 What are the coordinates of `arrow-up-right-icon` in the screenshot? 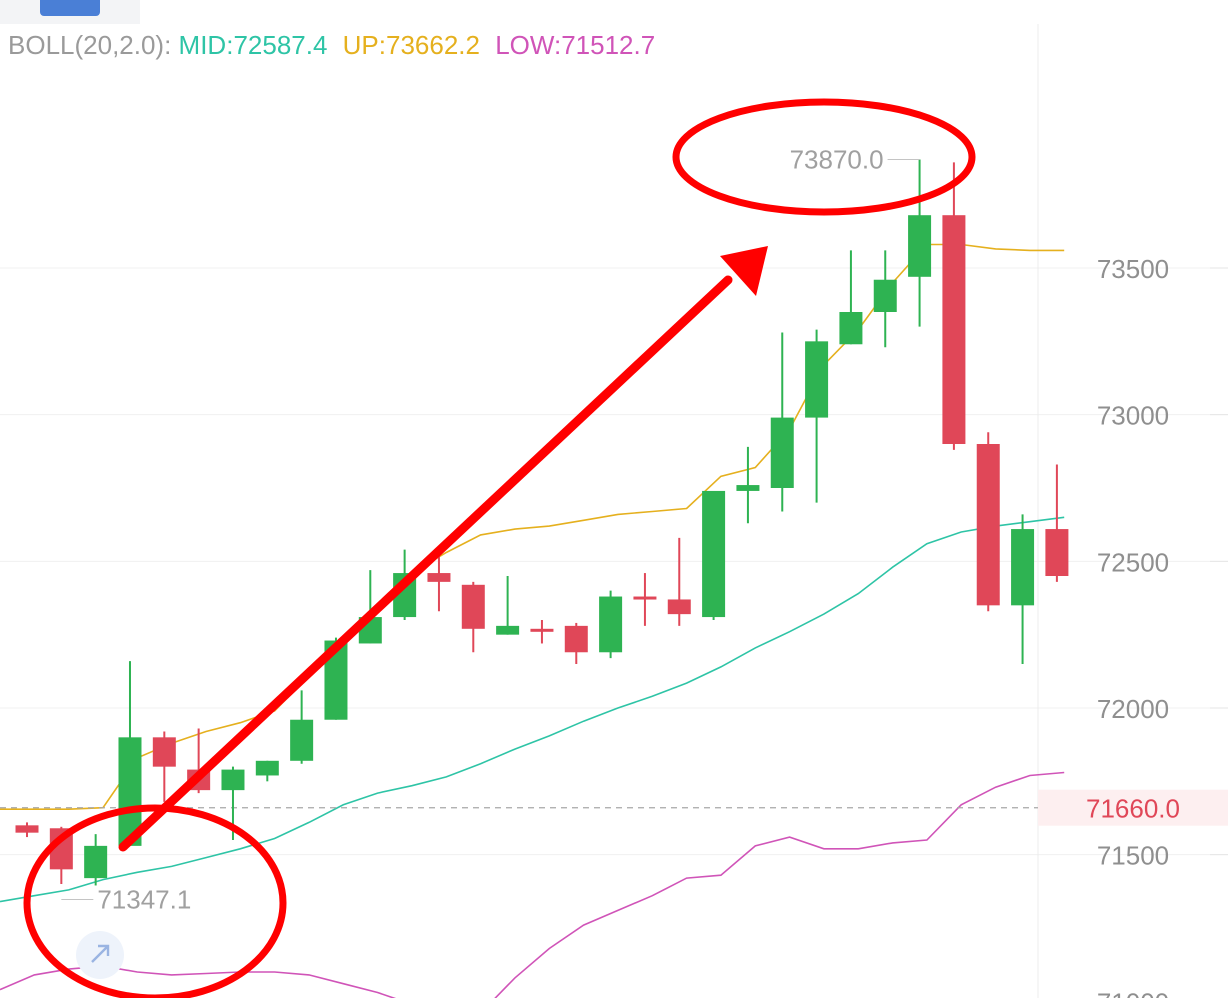 It's located at (100, 953).